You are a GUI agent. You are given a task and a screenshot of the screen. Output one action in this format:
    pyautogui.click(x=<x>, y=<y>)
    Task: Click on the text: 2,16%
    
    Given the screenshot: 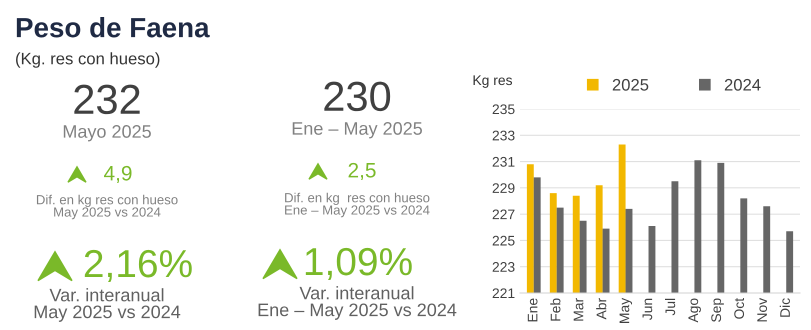 What is the action you would take?
    pyautogui.click(x=138, y=266)
    